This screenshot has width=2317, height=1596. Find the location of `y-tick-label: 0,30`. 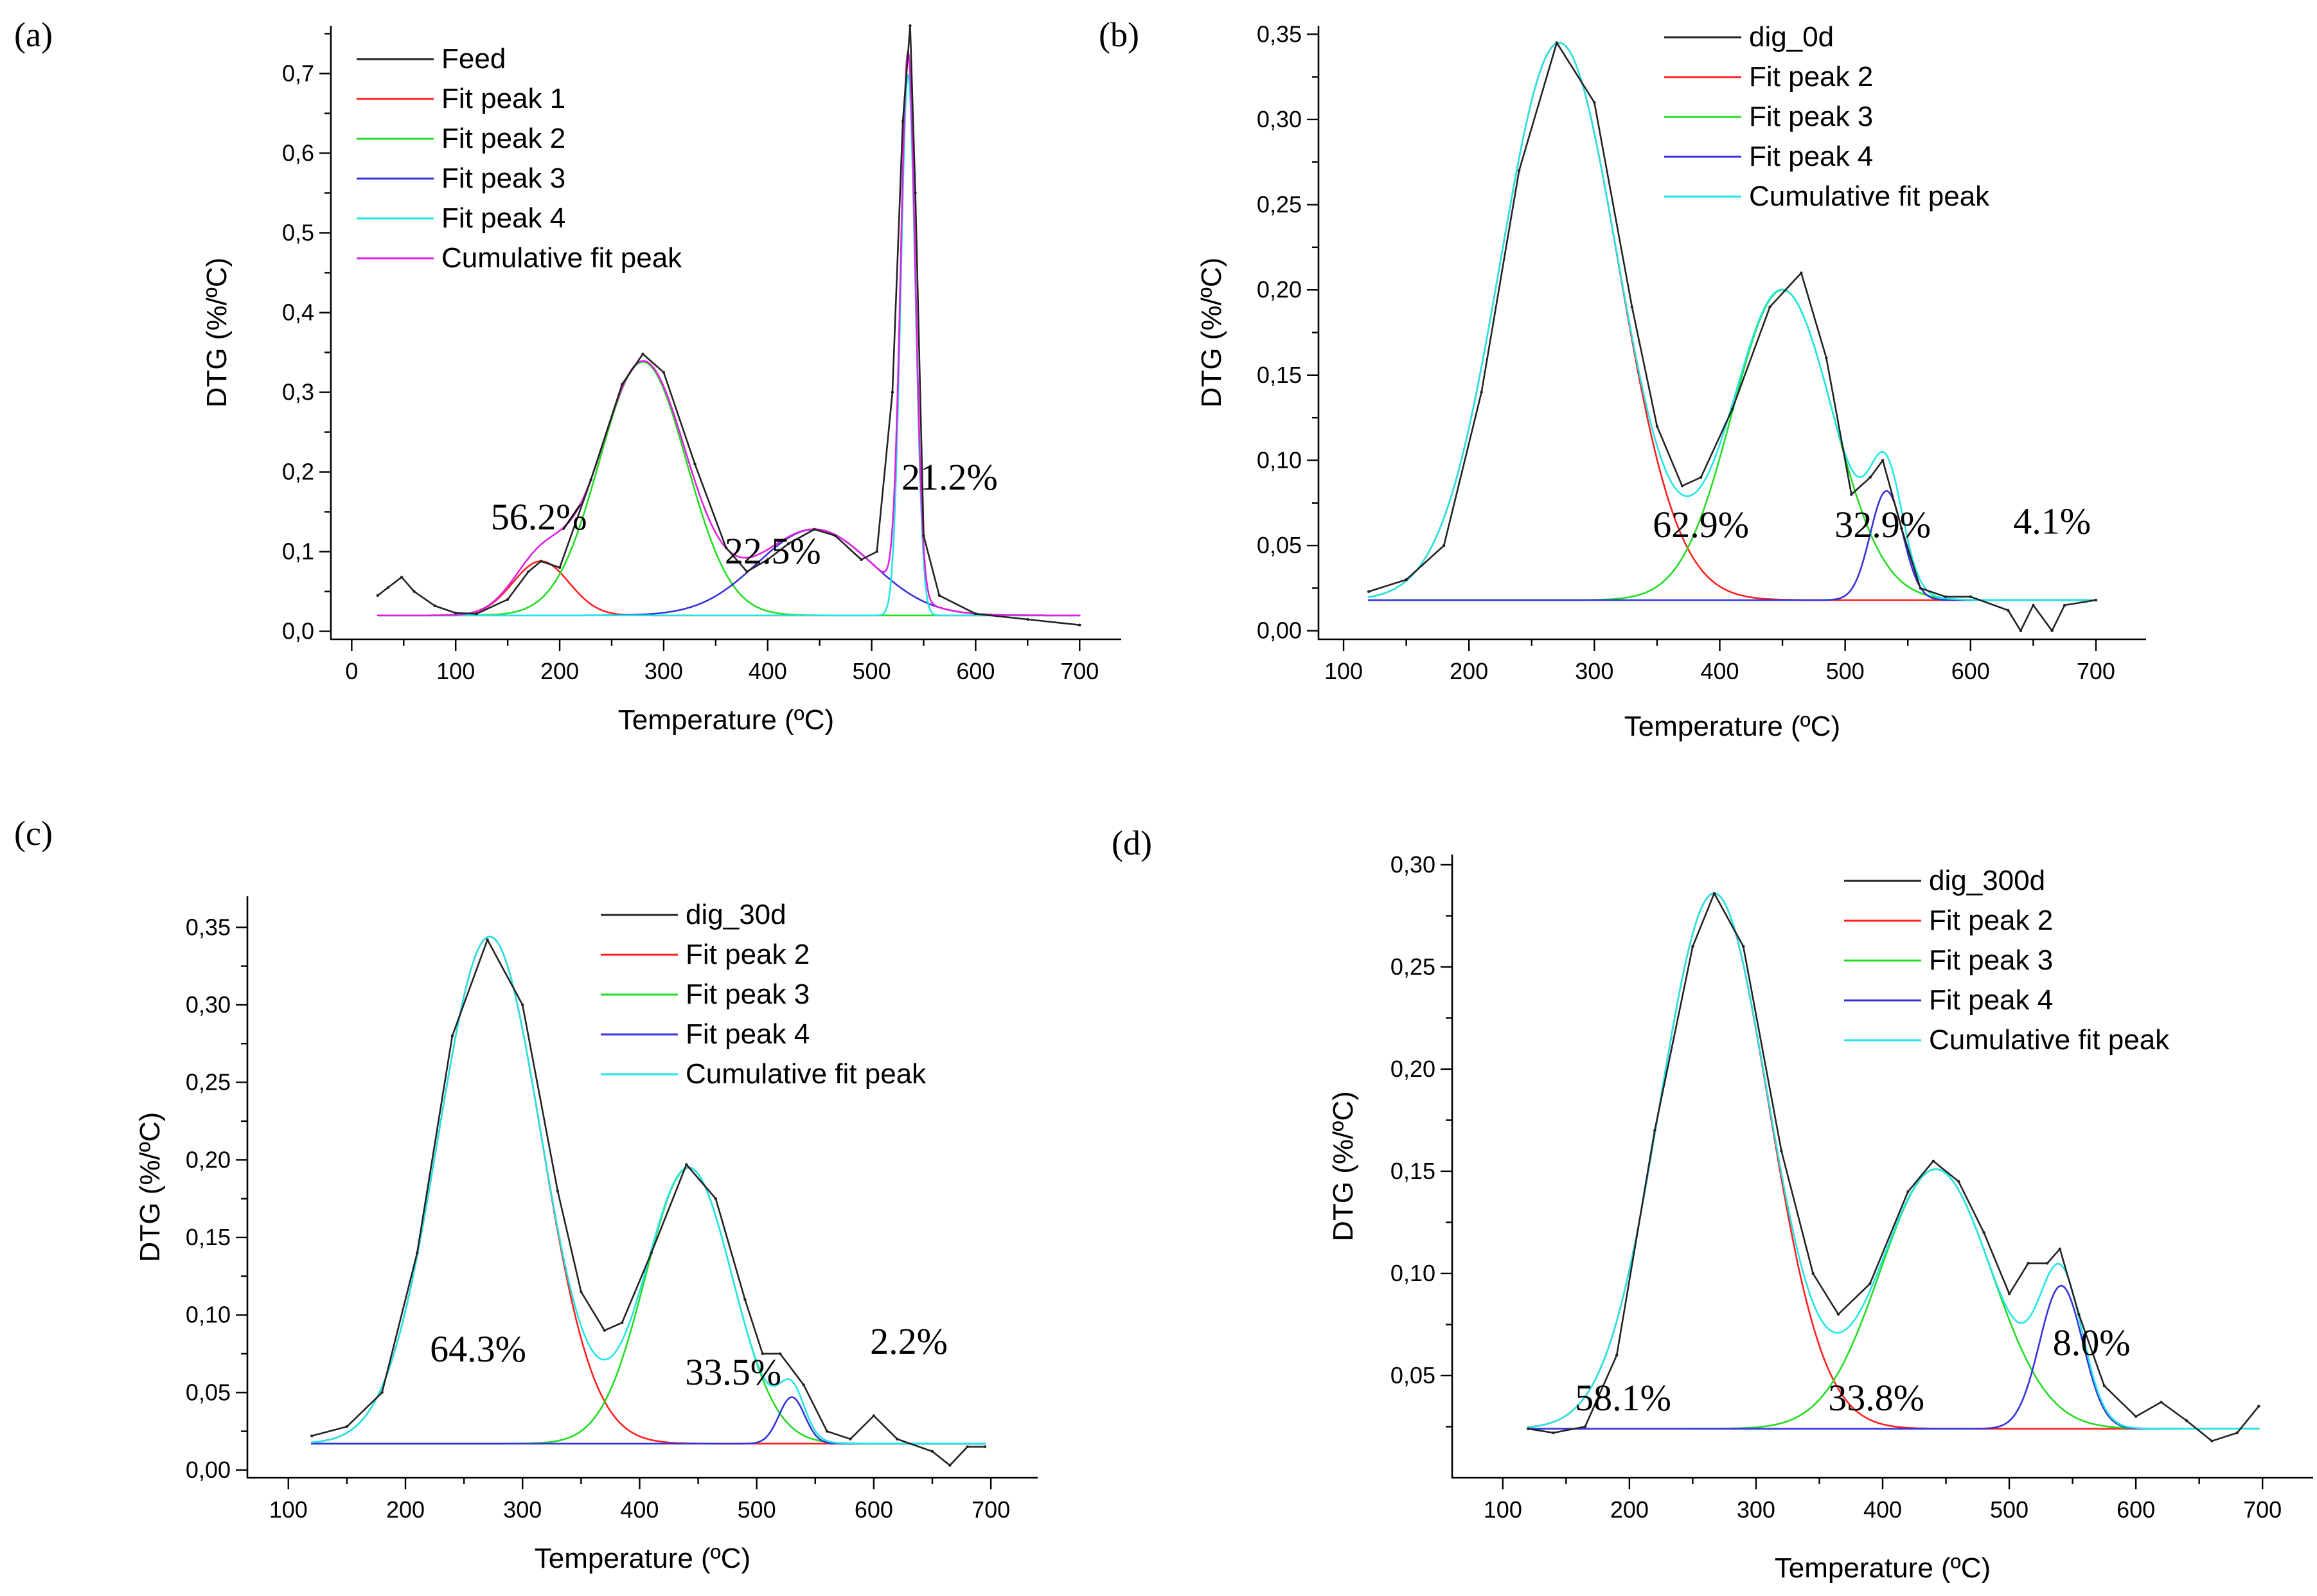

y-tick-label: 0,30 is located at coordinates (1412, 864).